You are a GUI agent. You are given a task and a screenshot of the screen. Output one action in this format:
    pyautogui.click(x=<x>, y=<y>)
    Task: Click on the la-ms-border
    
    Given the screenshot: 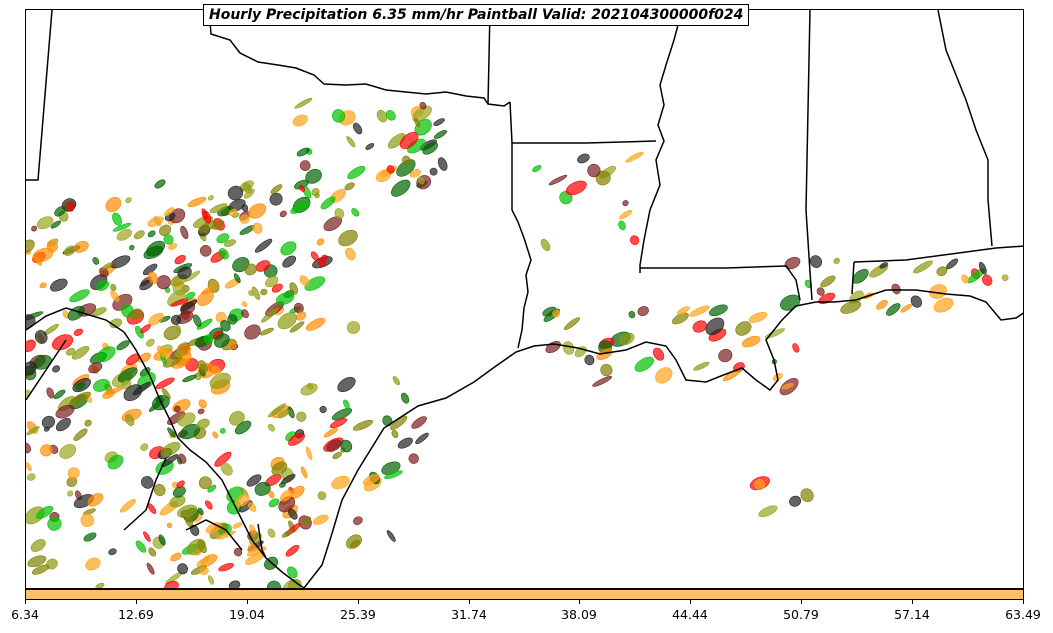 What is the action you would take?
    pyautogui.click(x=720, y=283)
    